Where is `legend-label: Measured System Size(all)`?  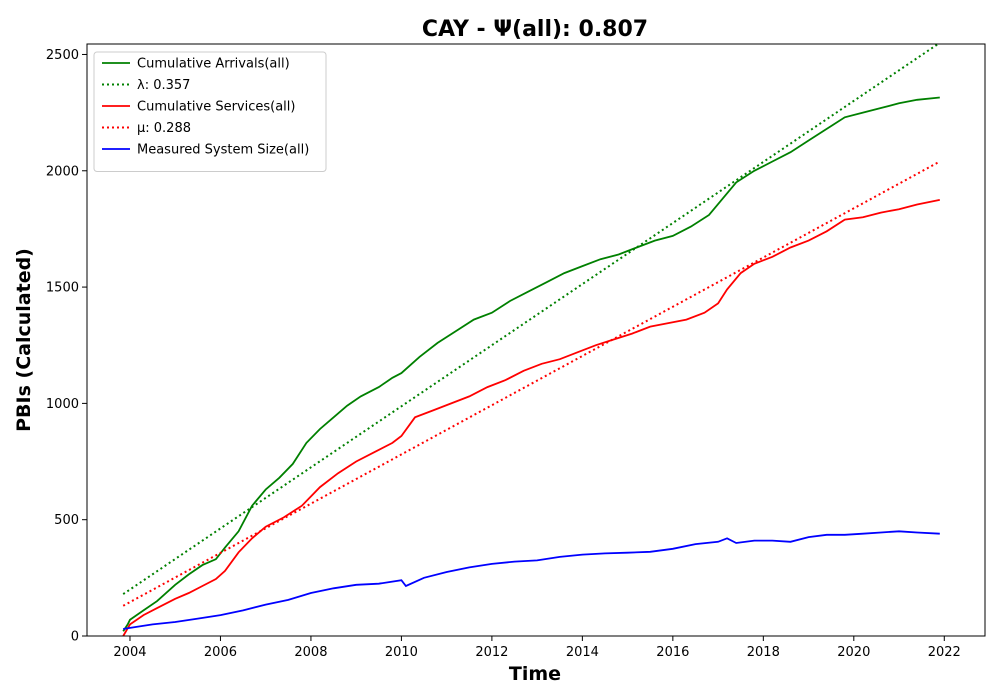
legend-label: Measured System Size(all) is located at coordinates (223, 150).